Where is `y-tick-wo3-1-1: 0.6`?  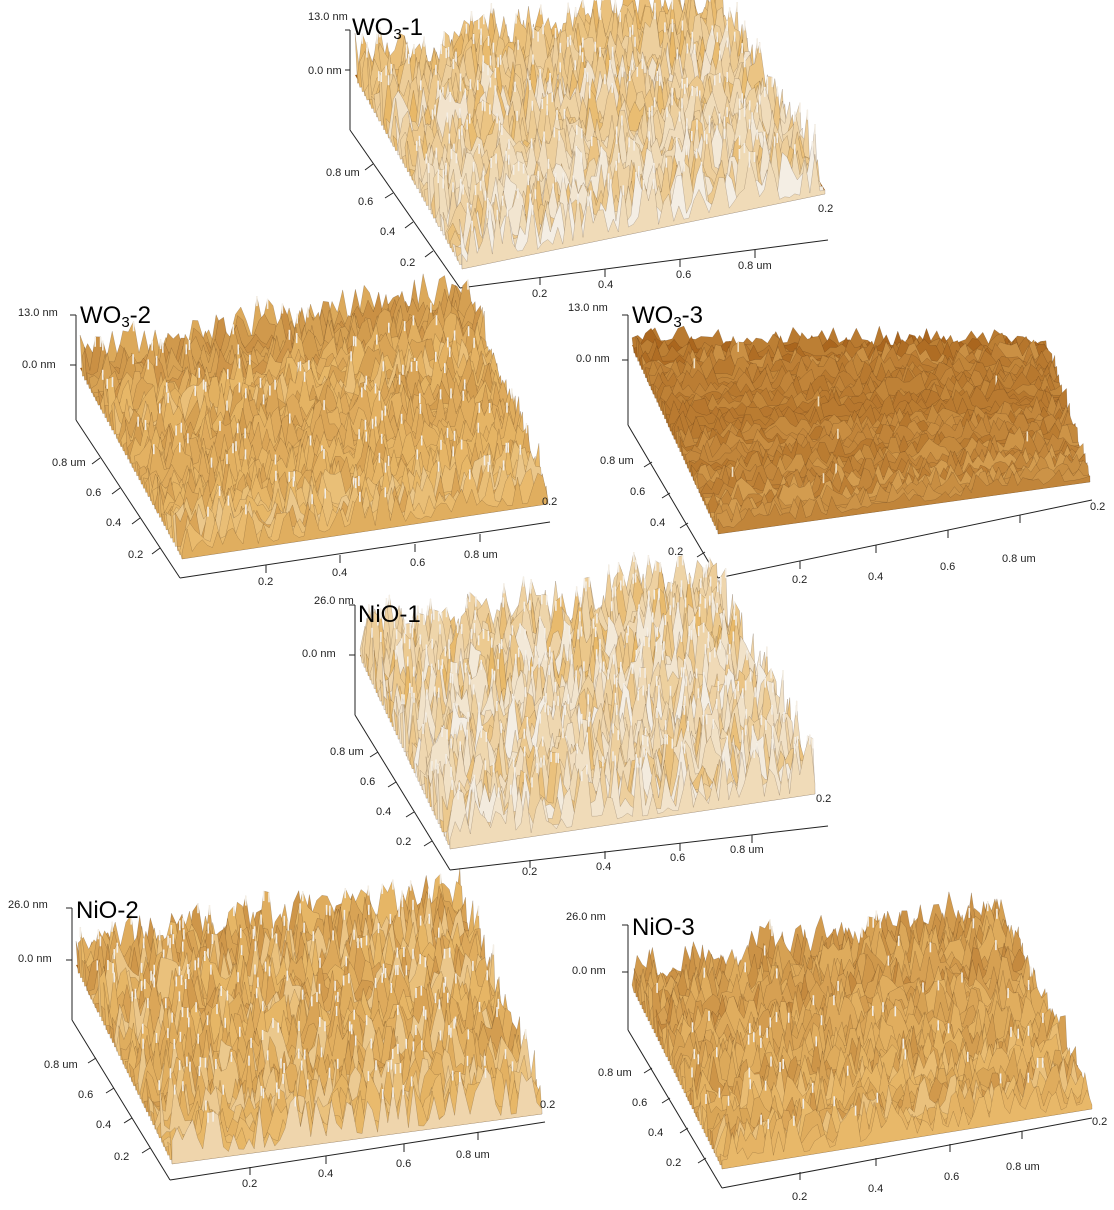 y-tick-wo3-1-1: 0.6 is located at coordinates (365, 202).